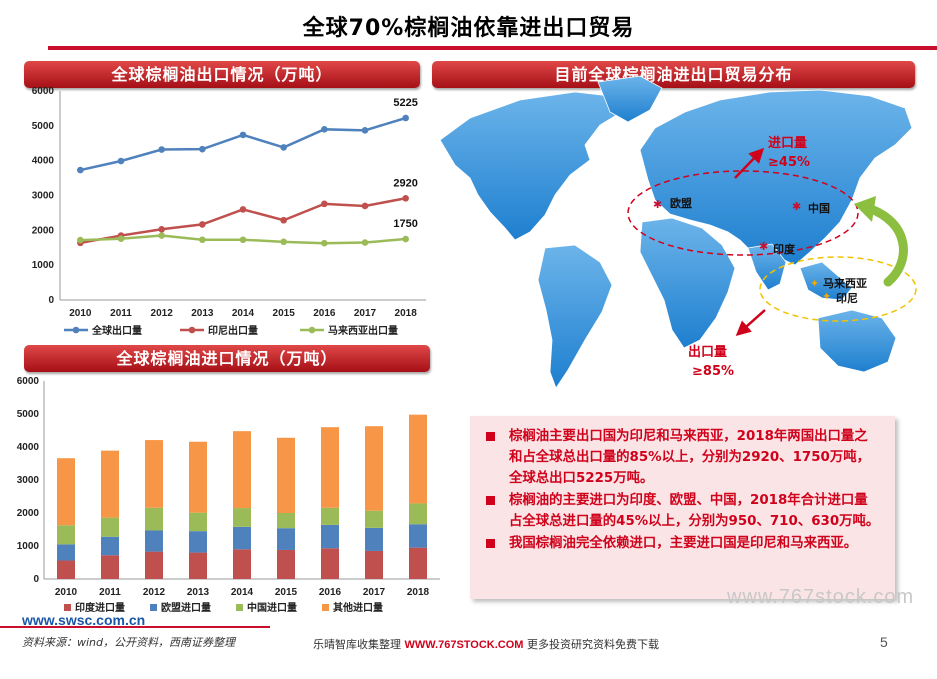 The width and height of the screenshot is (937, 679). I want to click on export-y-tick-label: 5000, so click(43, 126).